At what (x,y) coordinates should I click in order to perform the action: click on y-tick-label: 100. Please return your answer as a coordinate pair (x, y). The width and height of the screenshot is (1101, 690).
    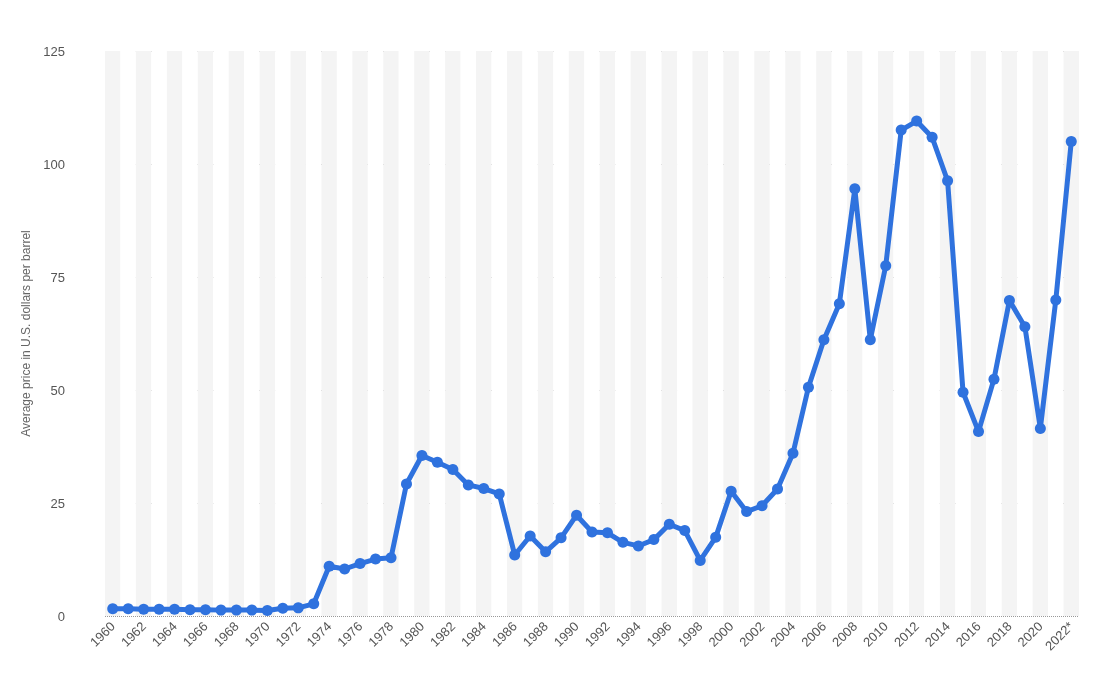
    Looking at the image, I should click on (54, 164).